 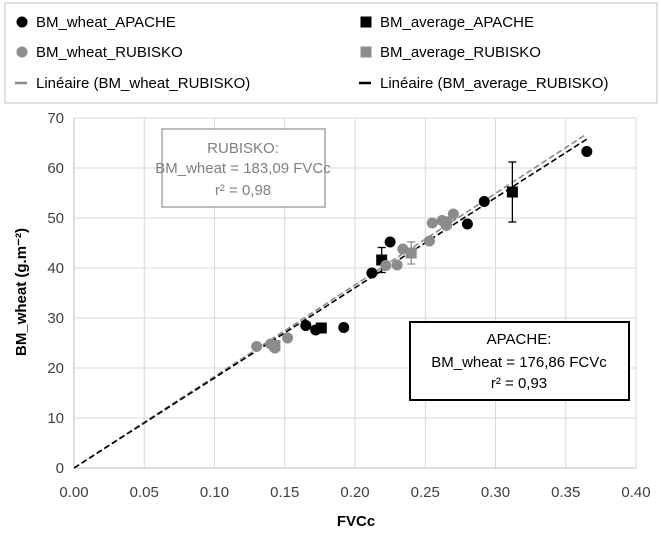 What do you see at coordinates (143, 83) in the screenshot?
I see `legend-label: Linéaire (BM_wheat_RUBISKO)` at bounding box center [143, 83].